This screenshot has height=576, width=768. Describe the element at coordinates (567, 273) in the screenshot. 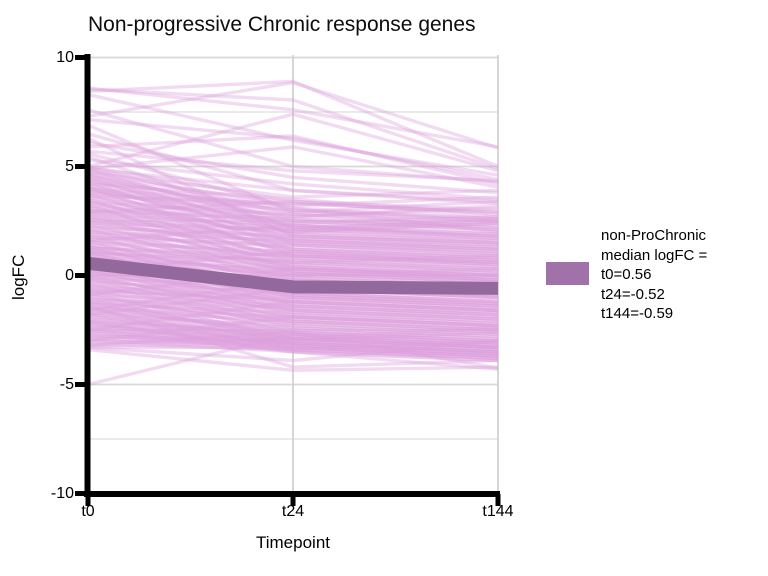

I see `legend-swatch` at that location.